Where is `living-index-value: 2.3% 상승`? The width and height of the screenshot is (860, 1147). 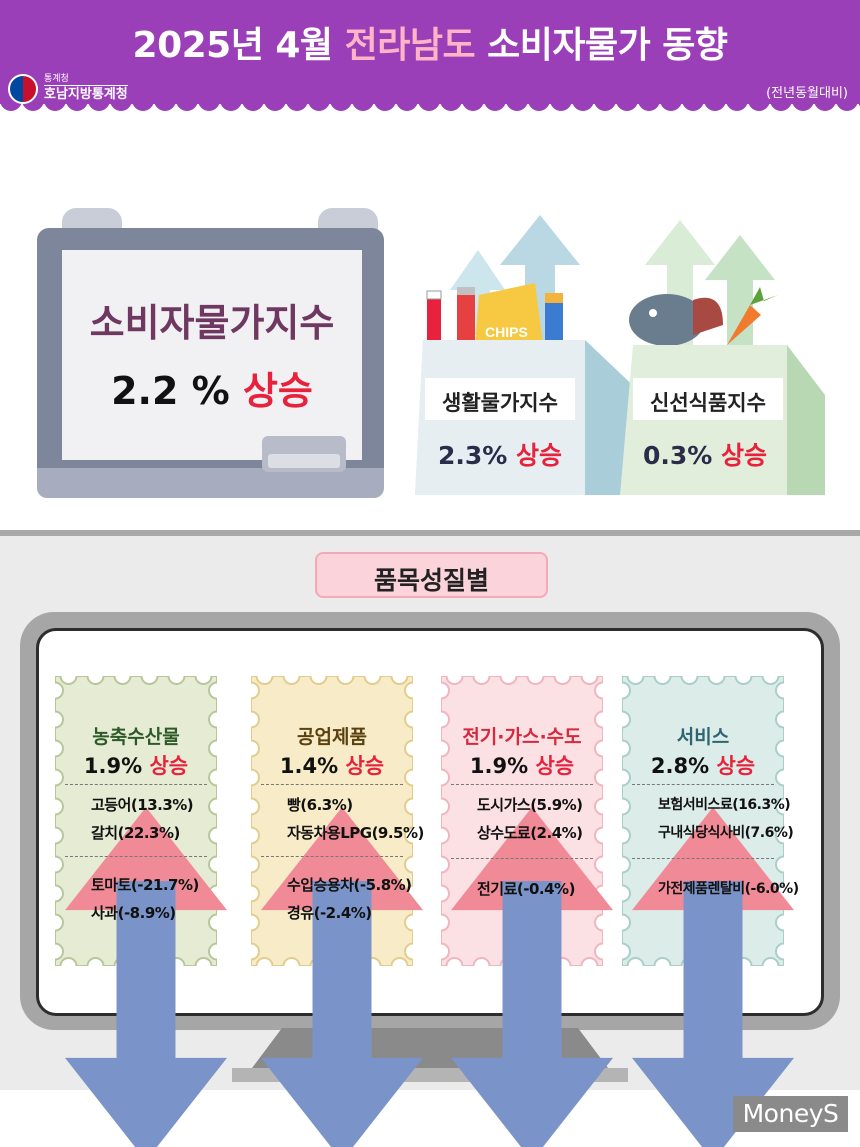 living-index-value: 2.3% 상승 is located at coordinates (500, 454).